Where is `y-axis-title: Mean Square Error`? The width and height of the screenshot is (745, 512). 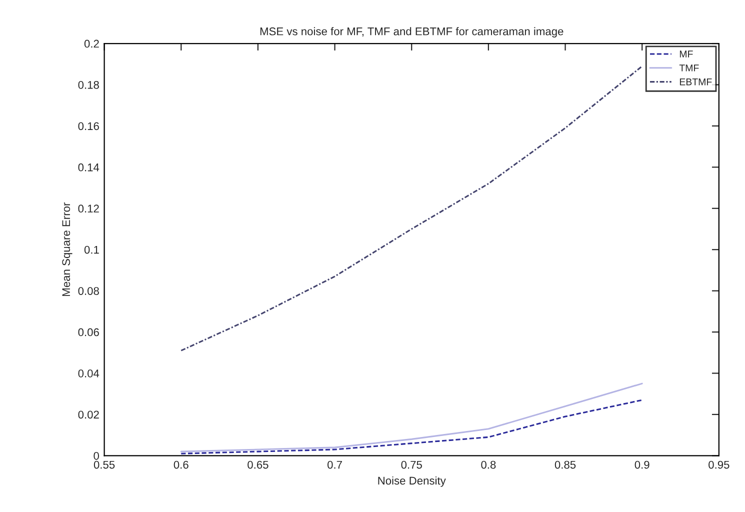 y-axis-title: Mean Square Error is located at coordinates (67, 249).